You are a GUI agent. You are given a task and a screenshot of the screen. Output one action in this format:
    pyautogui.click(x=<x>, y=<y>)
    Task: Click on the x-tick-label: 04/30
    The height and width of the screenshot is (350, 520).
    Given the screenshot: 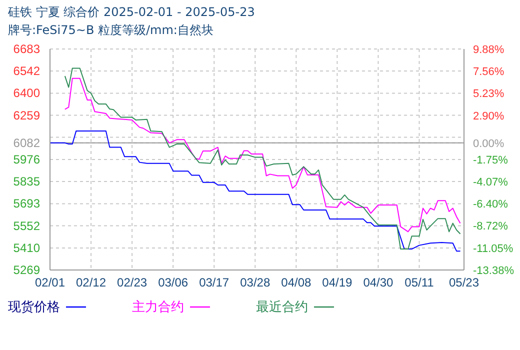 What is the action you would take?
    pyautogui.click(x=378, y=283)
    